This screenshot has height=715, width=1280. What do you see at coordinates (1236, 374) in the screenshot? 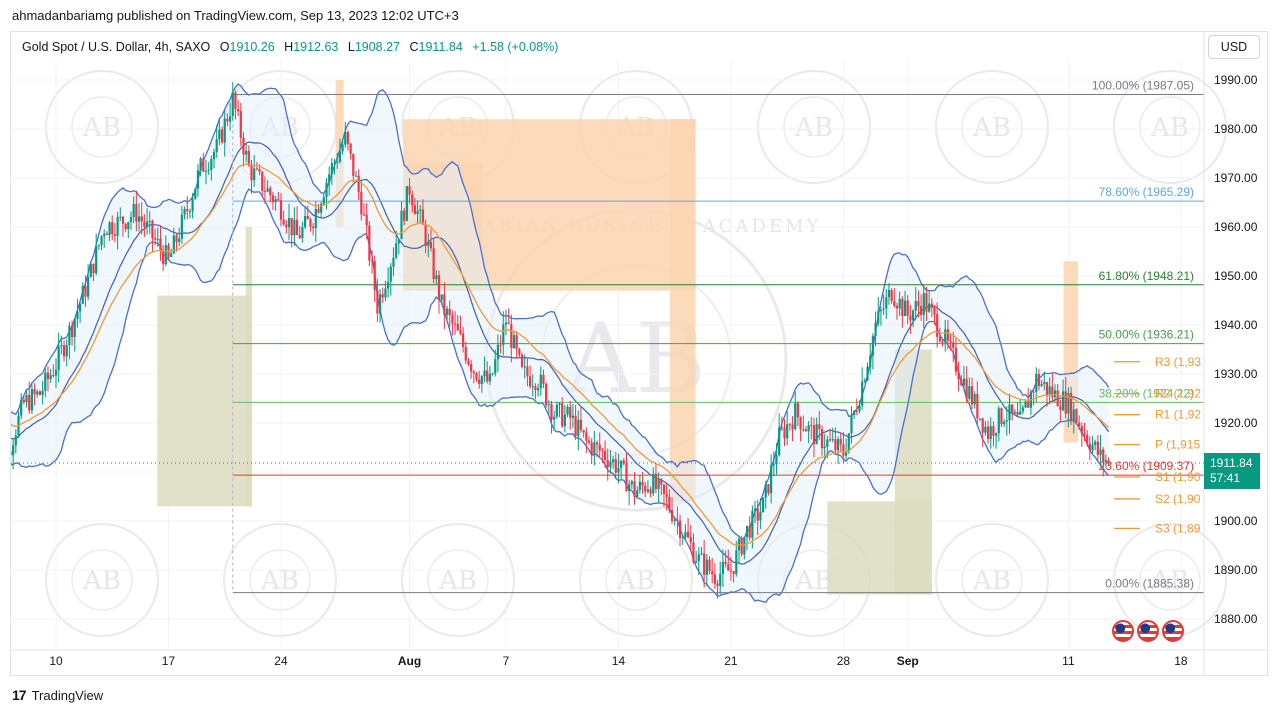
I see `y-tick-label: 1930.00` at bounding box center [1236, 374].